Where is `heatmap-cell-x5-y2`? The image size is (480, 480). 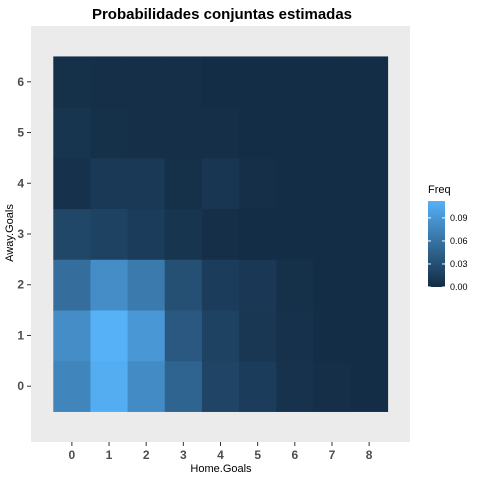 heatmap-cell-x5-y2 is located at coordinates (258, 285).